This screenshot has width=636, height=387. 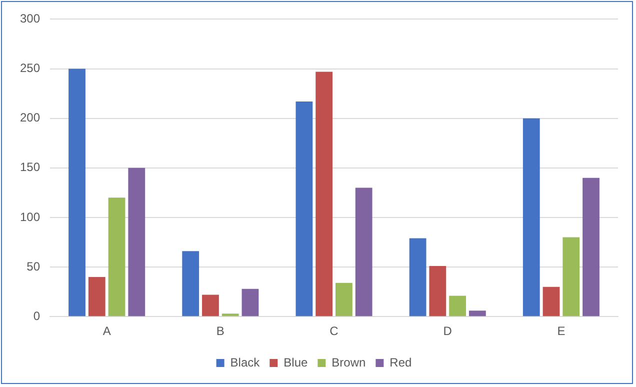 I want to click on x-tick-label: D, so click(x=447, y=331).